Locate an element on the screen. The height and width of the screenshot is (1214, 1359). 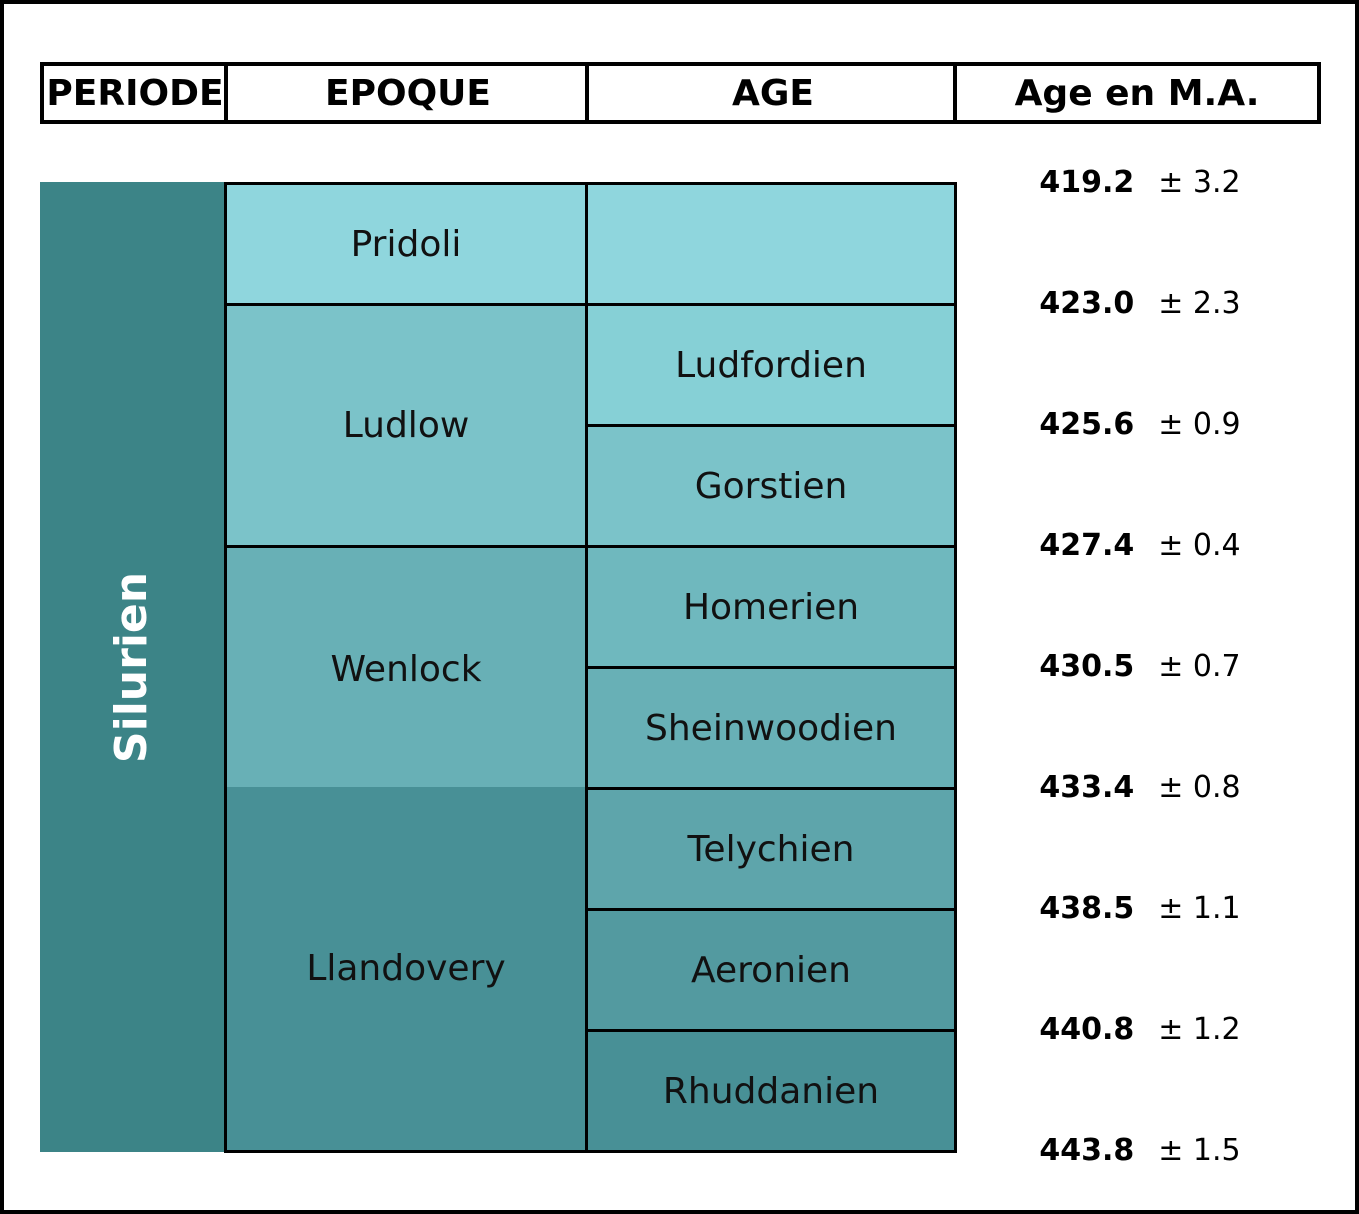
age-uncertainty: ± 0.8 is located at coordinates (1199, 787).